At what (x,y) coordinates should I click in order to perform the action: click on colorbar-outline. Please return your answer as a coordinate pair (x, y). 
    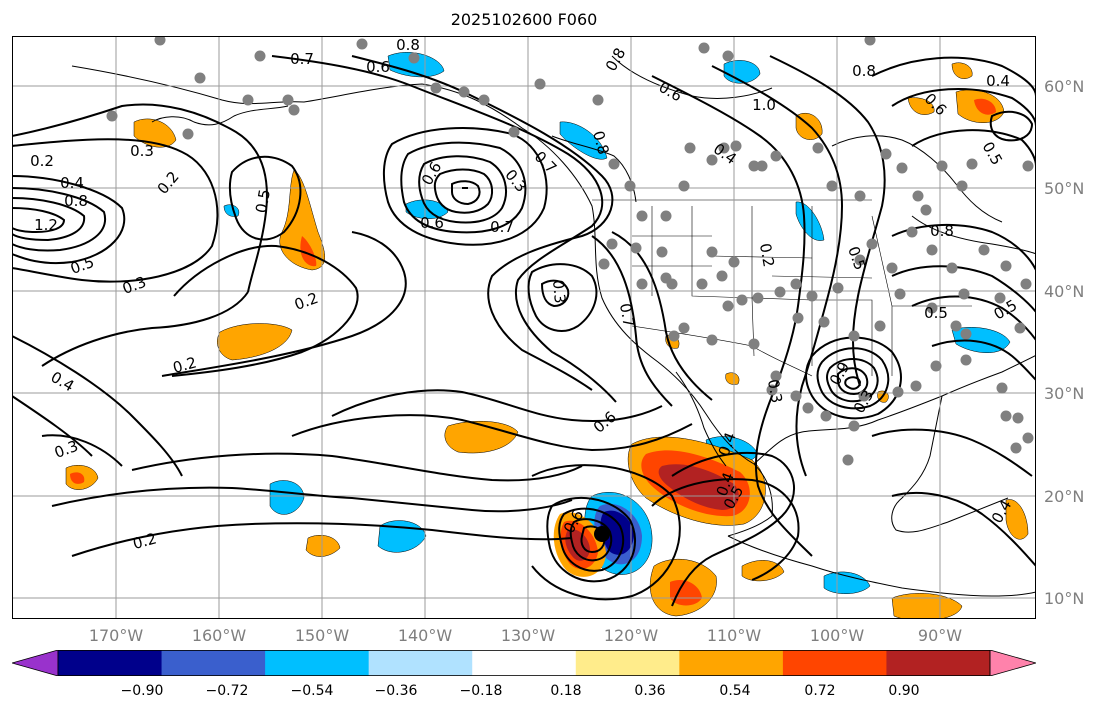
    Looking at the image, I should click on (524, 663).